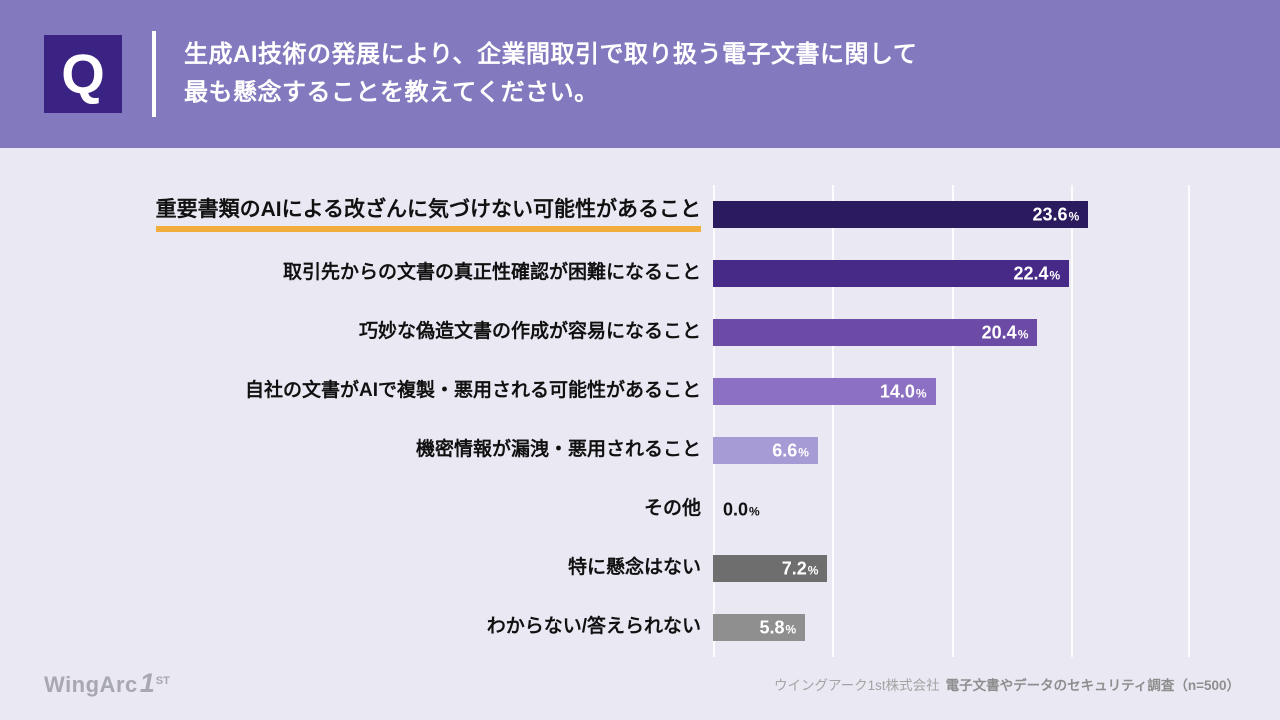 The image size is (1280, 720). I want to click on value-label: 0.0%, so click(741, 509).